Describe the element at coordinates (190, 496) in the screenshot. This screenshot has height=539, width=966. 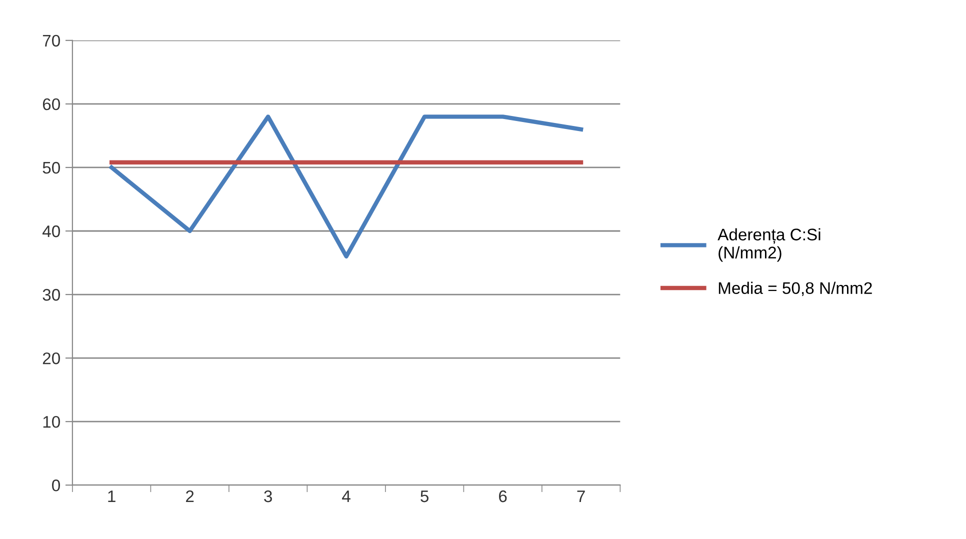
I see `x-tick-label: 2` at that location.